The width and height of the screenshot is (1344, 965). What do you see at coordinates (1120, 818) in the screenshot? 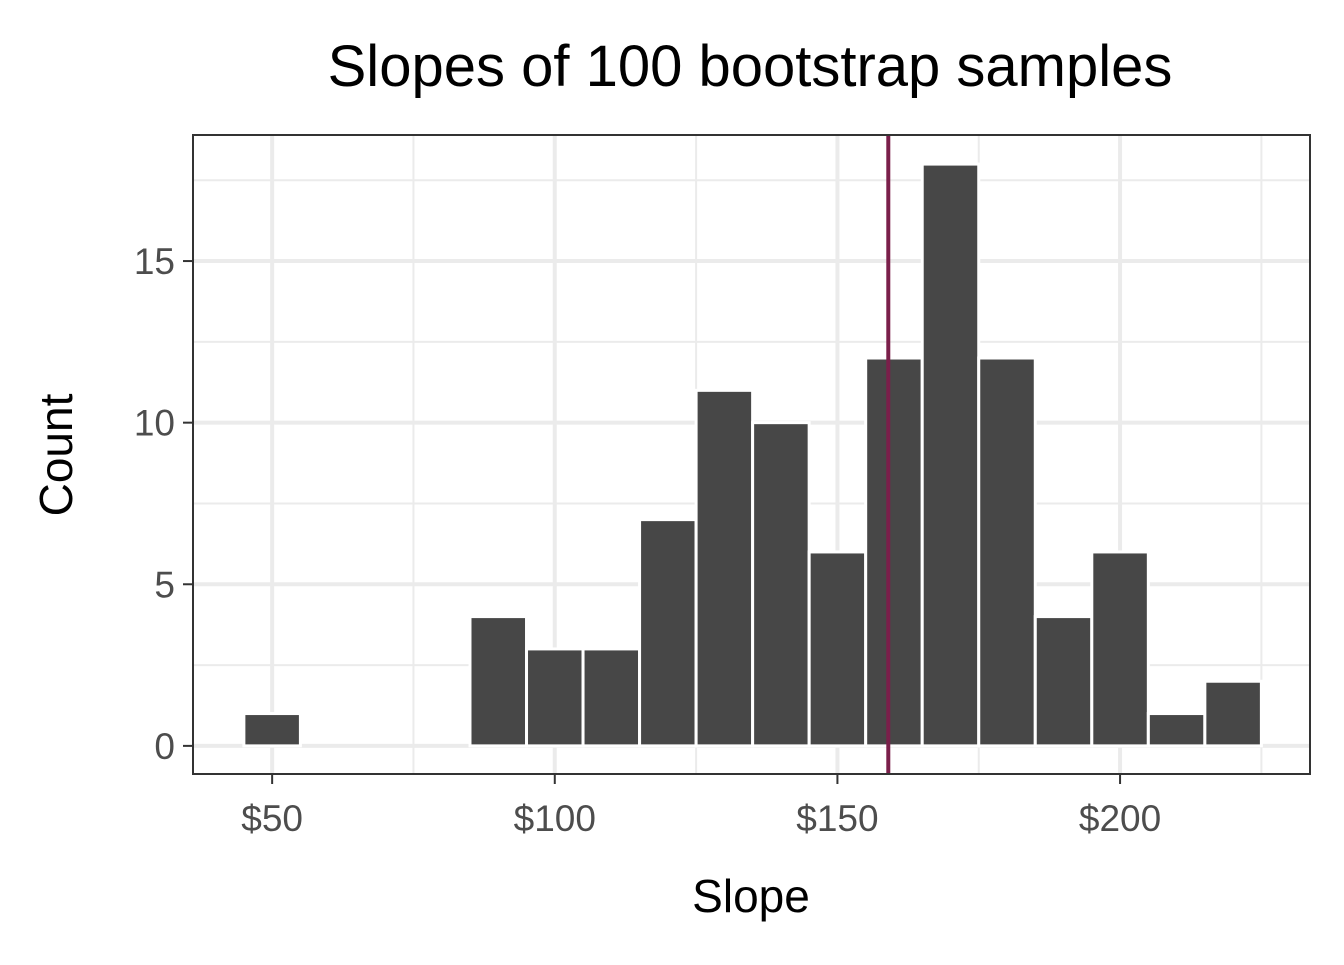
I see `x-tick-label: $200` at bounding box center [1120, 818].